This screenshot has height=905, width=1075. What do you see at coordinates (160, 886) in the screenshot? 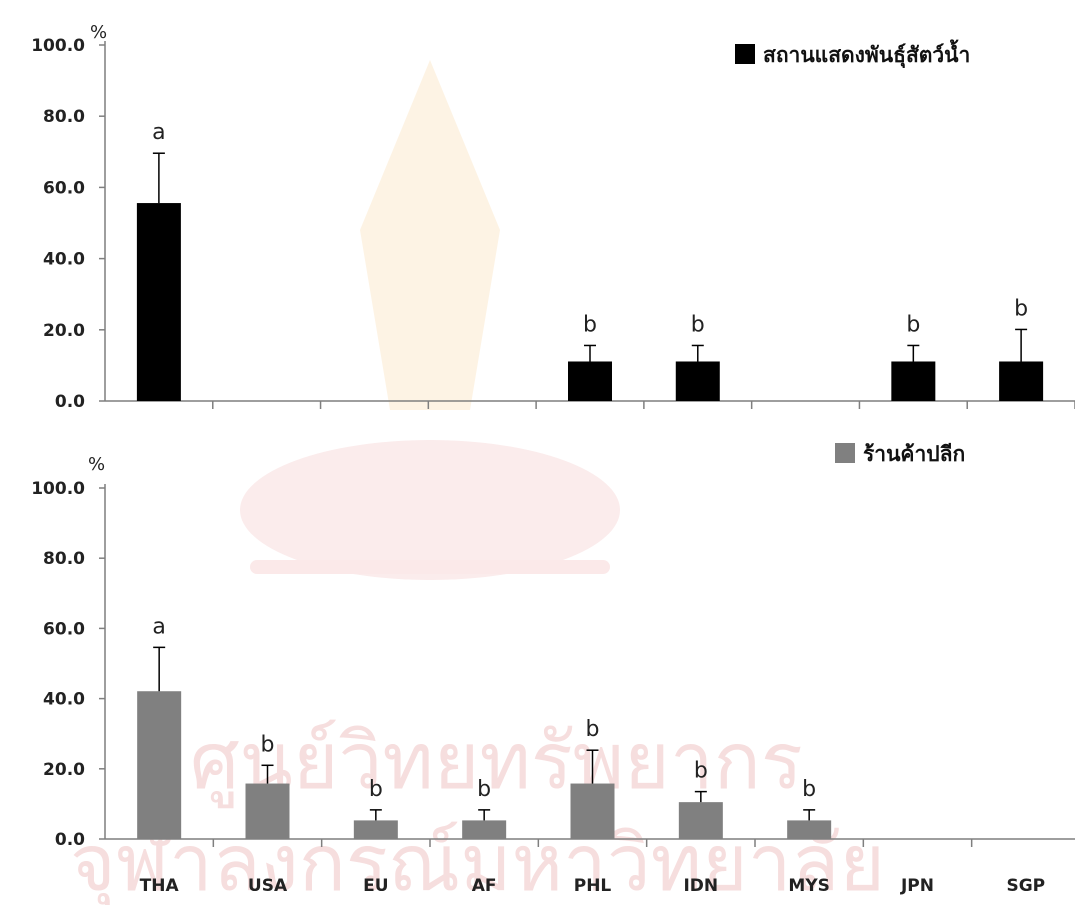
I see `x-category-label: THA` at bounding box center [160, 886].